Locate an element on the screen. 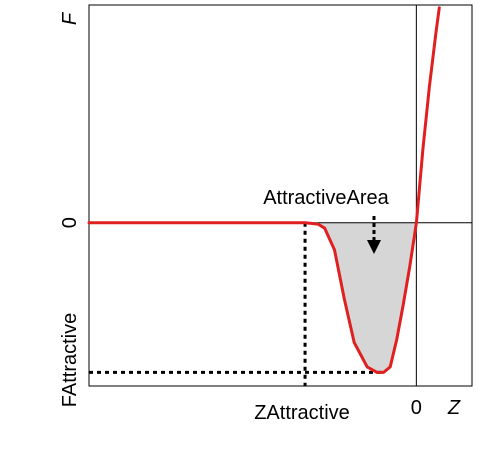 The width and height of the screenshot is (478, 475). attractive-area-label: AttractiveArea is located at coordinates (326, 198).